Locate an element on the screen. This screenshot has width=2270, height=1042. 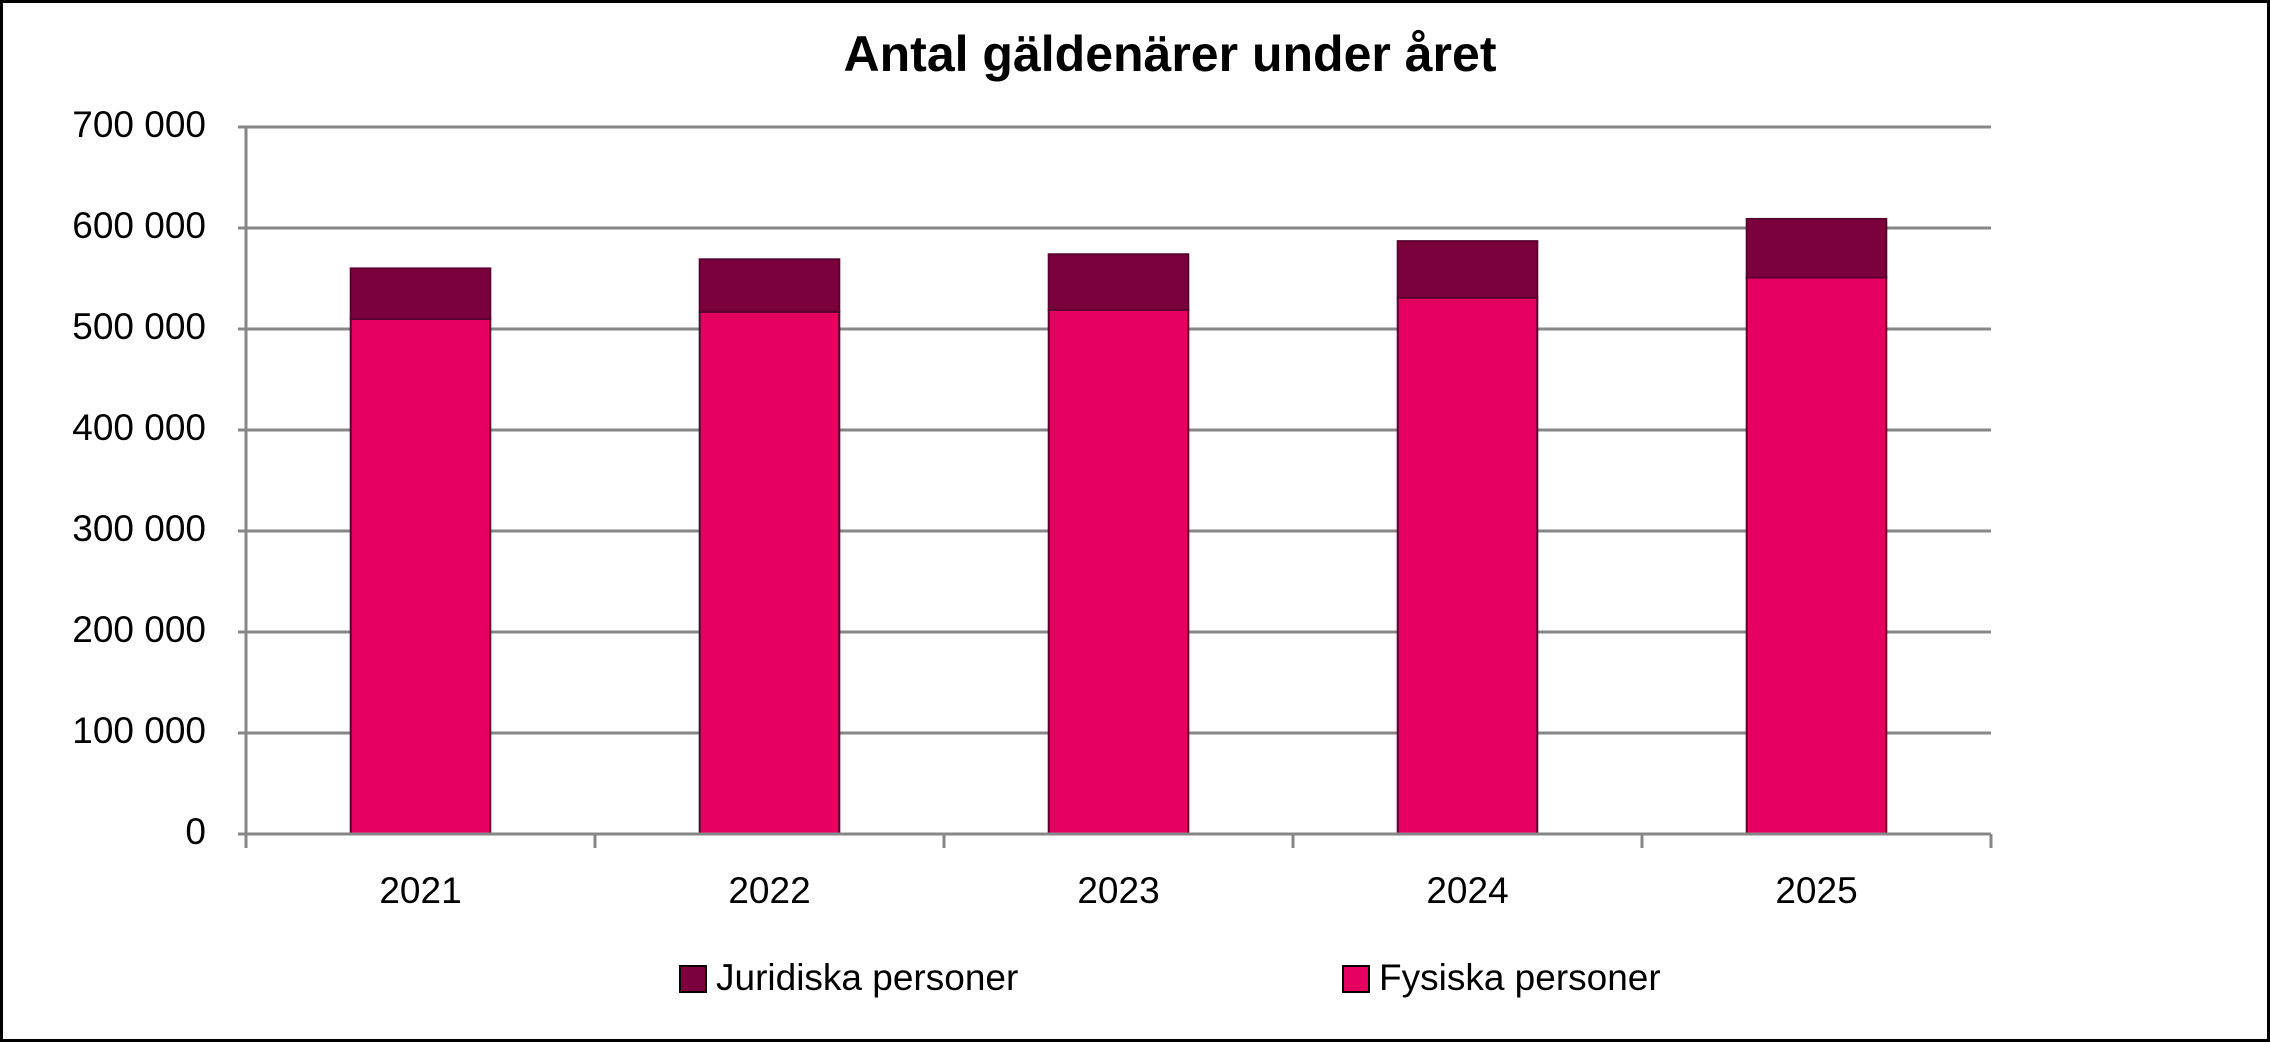
legend-label: Fysiska personer is located at coordinates (1520, 977).